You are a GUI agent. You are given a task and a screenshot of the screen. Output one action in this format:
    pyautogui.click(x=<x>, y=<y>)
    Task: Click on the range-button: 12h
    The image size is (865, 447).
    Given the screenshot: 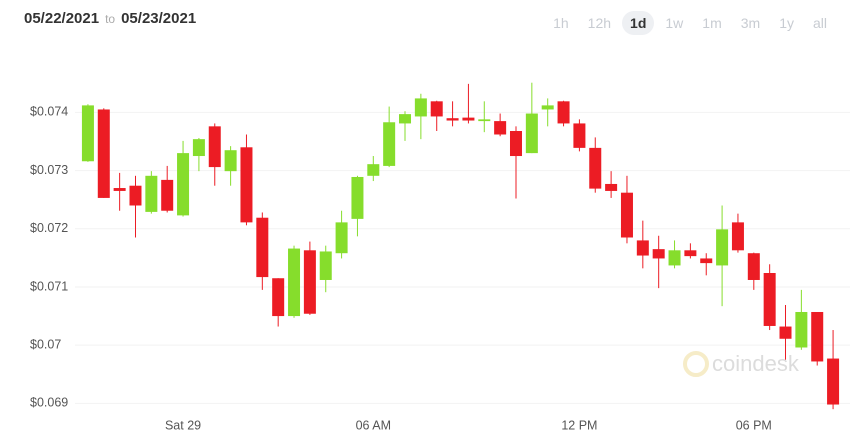 What is the action you would take?
    pyautogui.click(x=599, y=23)
    